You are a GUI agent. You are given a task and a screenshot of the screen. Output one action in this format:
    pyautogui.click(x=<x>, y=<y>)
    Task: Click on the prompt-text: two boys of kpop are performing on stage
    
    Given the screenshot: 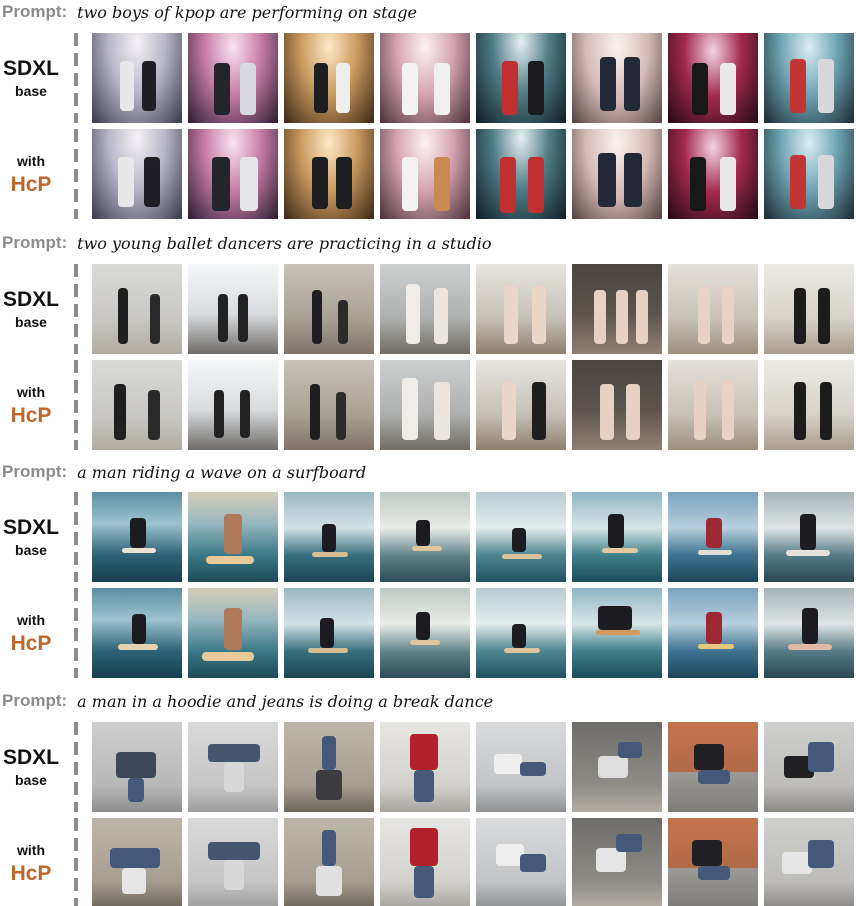 What is the action you would take?
    pyautogui.click(x=247, y=12)
    